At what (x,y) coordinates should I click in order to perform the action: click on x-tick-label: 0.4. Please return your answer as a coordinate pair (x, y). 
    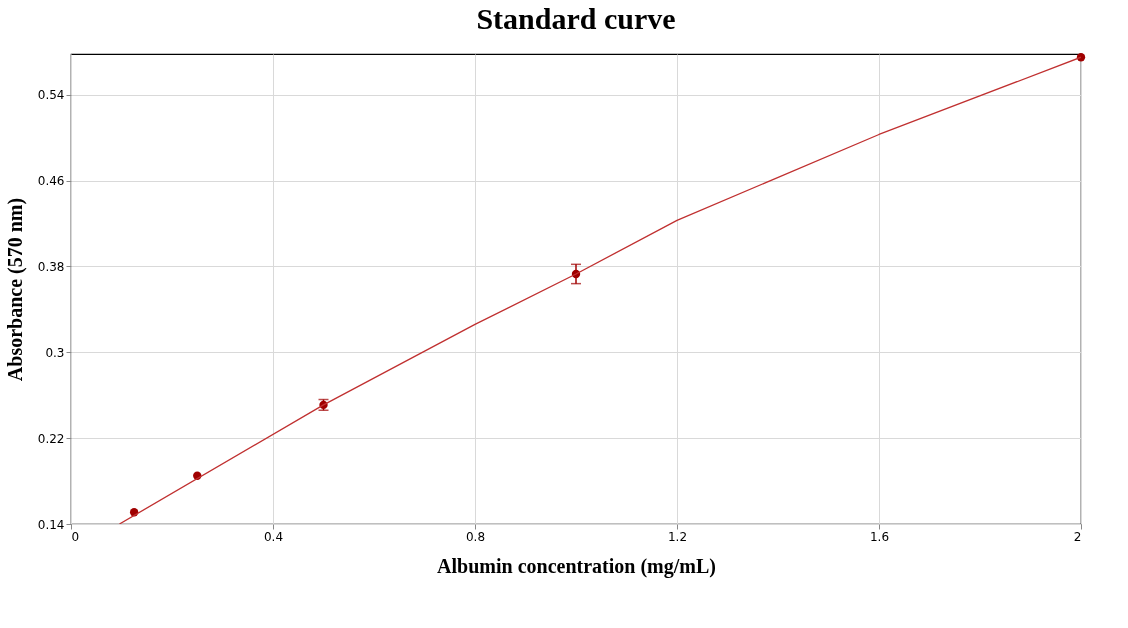
    Looking at the image, I should click on (273, 536).